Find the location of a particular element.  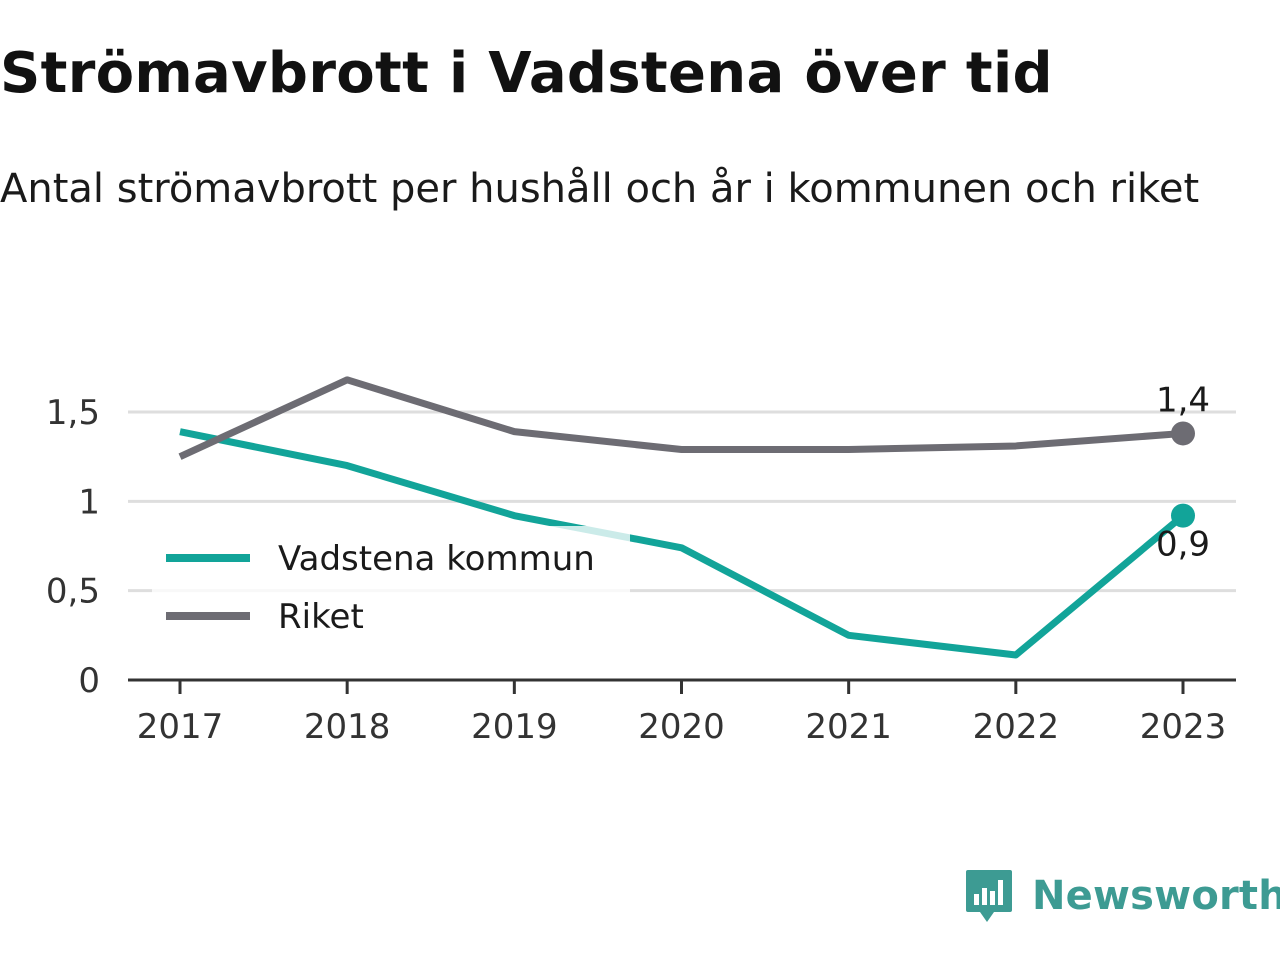

end-label-vadstena: 0,9 is located at coordinates (1183, 545).